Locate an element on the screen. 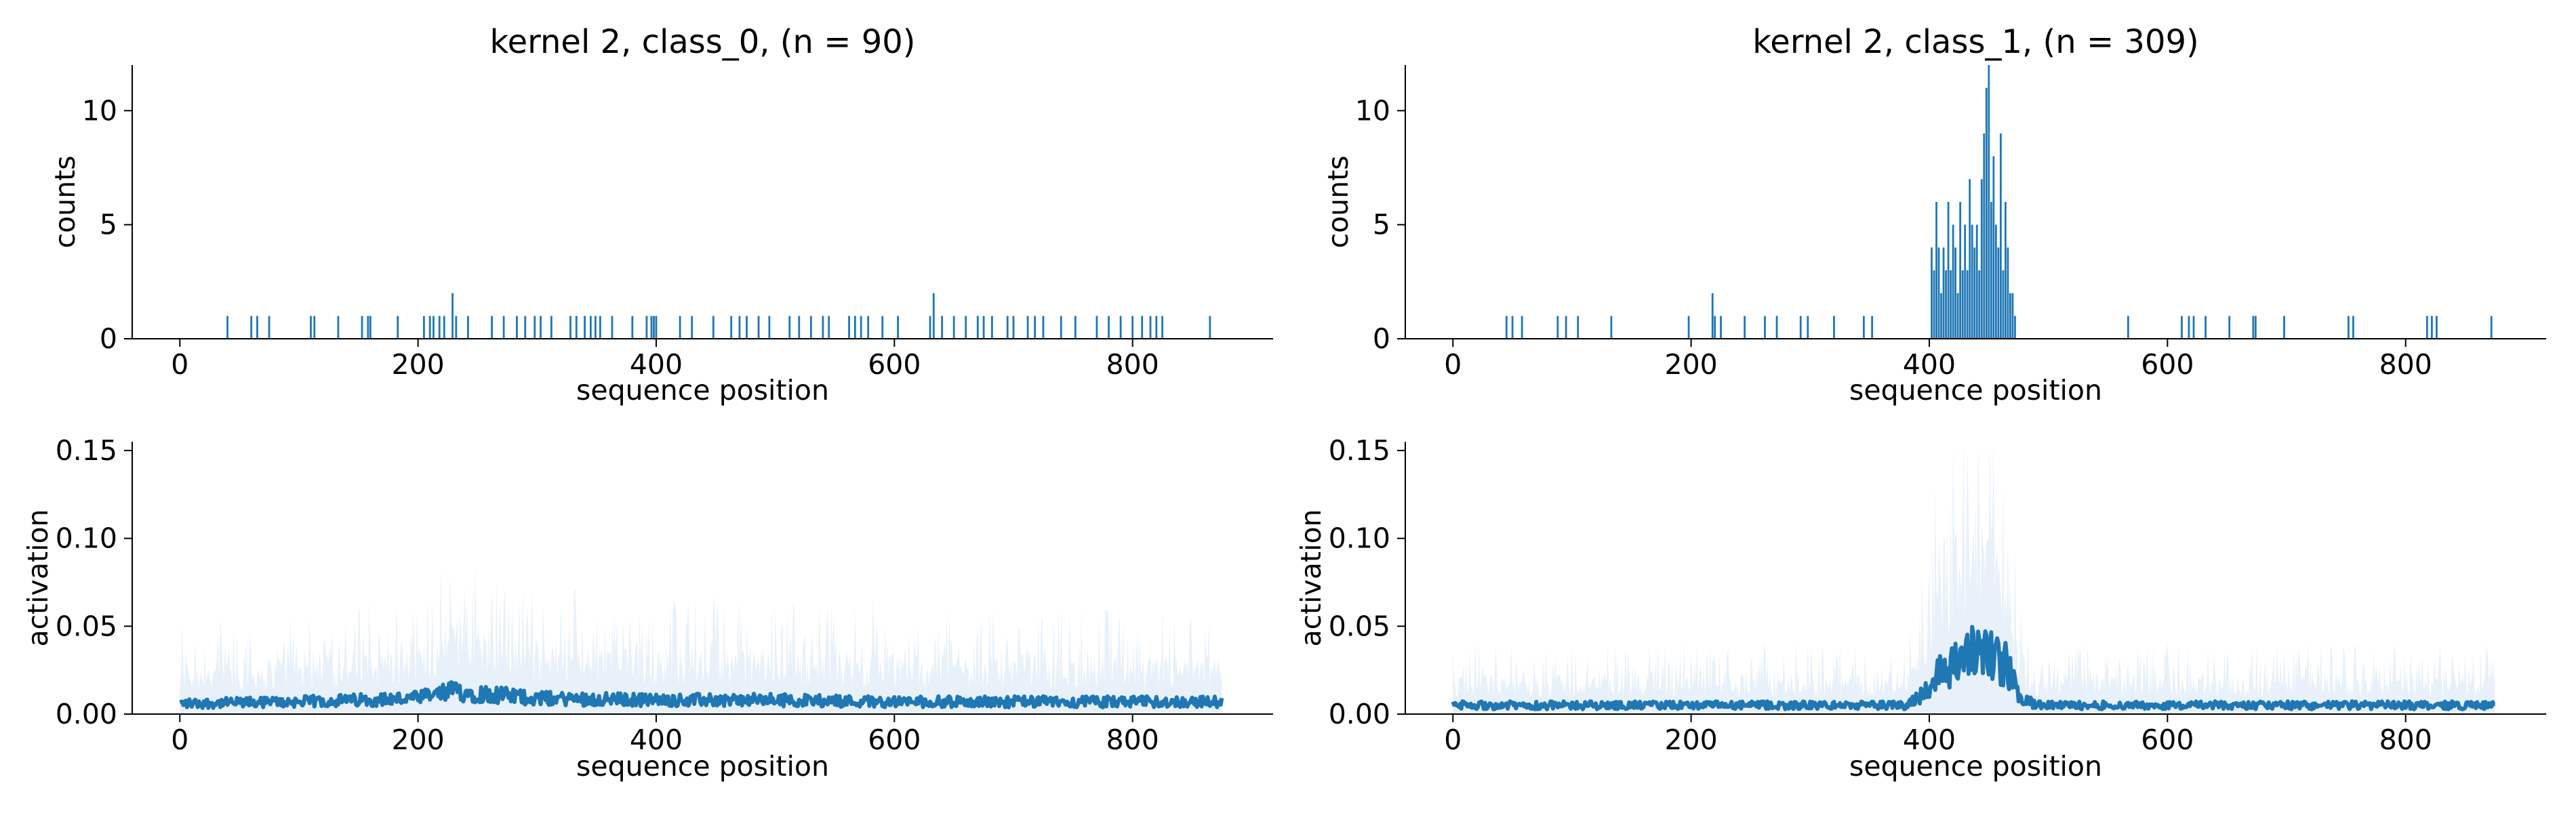  y-axis-label: counts is located at coordinates (1338, 201).